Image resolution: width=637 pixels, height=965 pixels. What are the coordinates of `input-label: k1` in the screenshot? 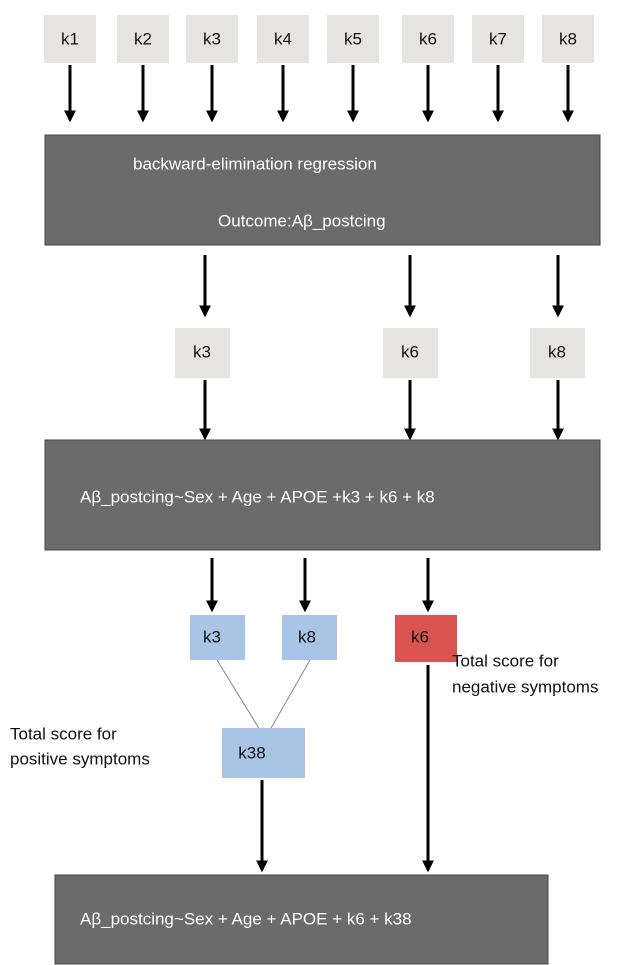 It's located at (70, 38).